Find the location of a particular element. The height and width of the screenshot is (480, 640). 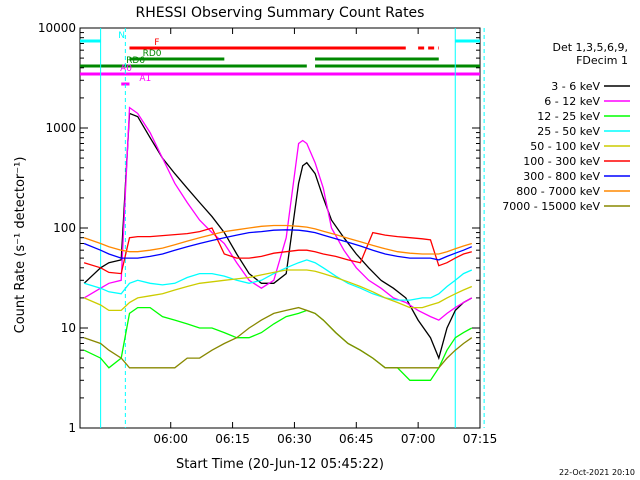

x-tick-label-5: 07:15 is located at coordinates (480, 439).